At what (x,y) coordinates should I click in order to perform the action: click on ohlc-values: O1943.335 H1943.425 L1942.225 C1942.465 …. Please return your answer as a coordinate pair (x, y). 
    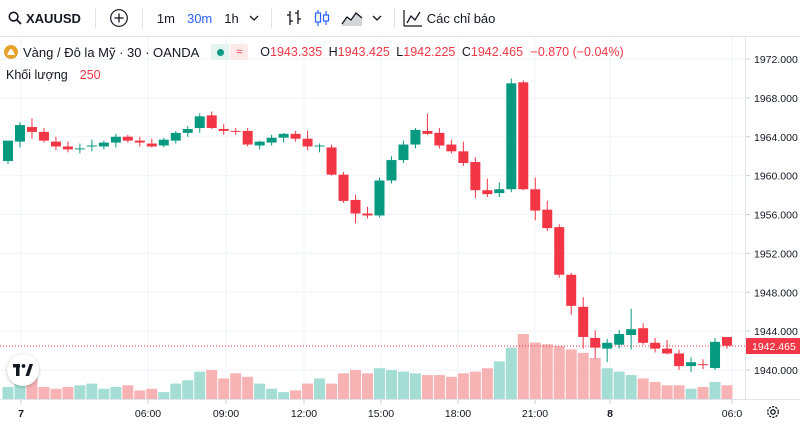
    Looking at the image, I should click on (441, 52).